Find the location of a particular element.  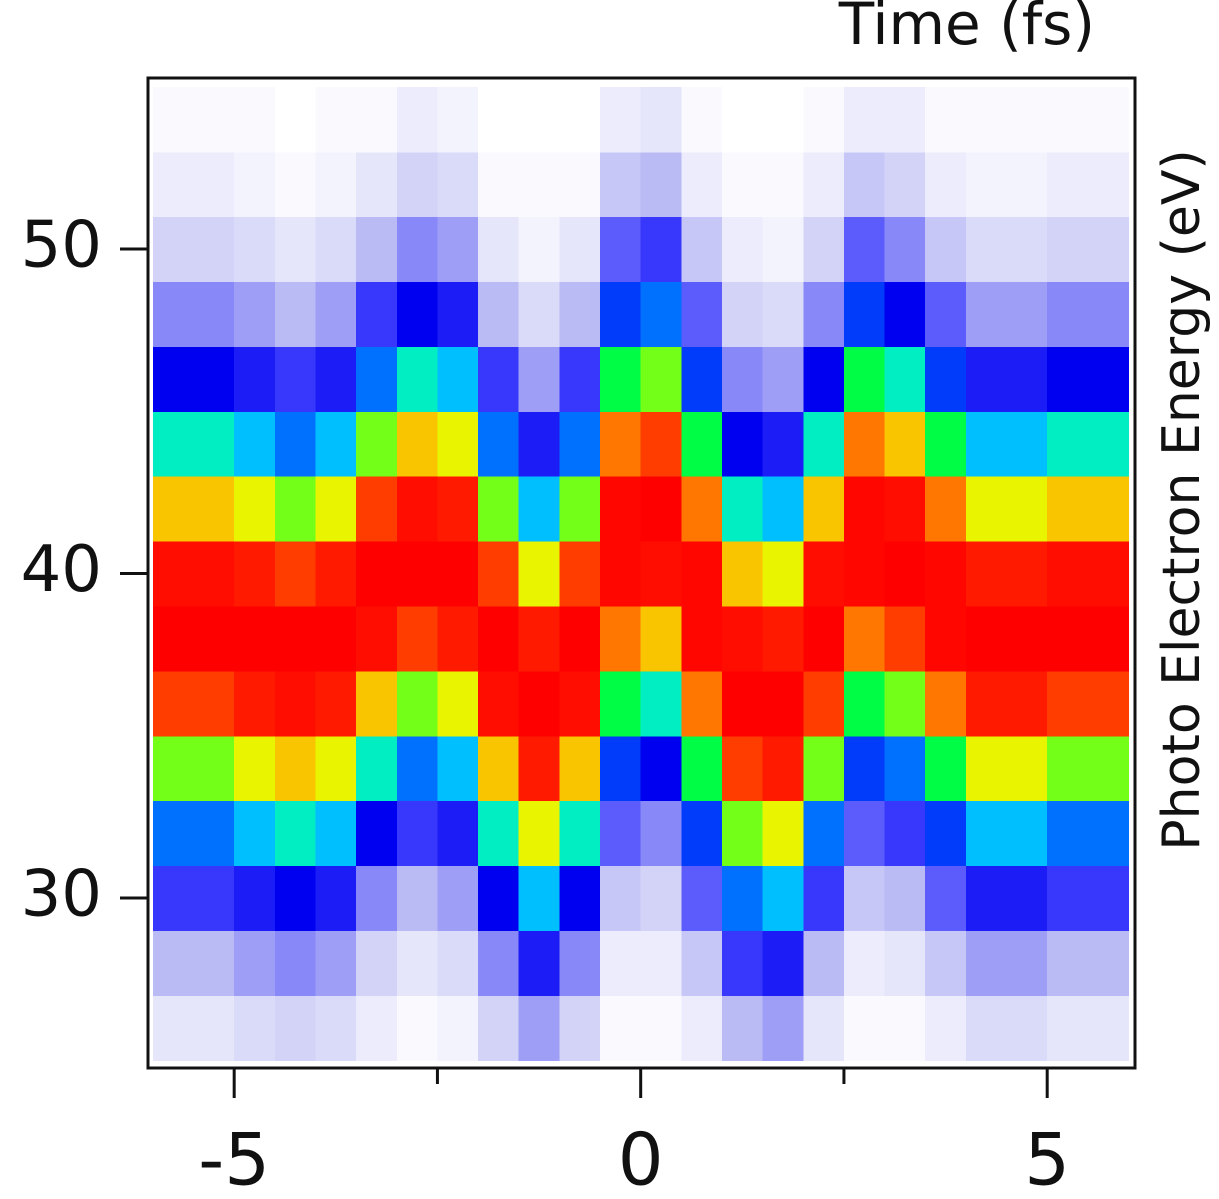

y-tick-label: 30 is located at coordinates (61, 895).